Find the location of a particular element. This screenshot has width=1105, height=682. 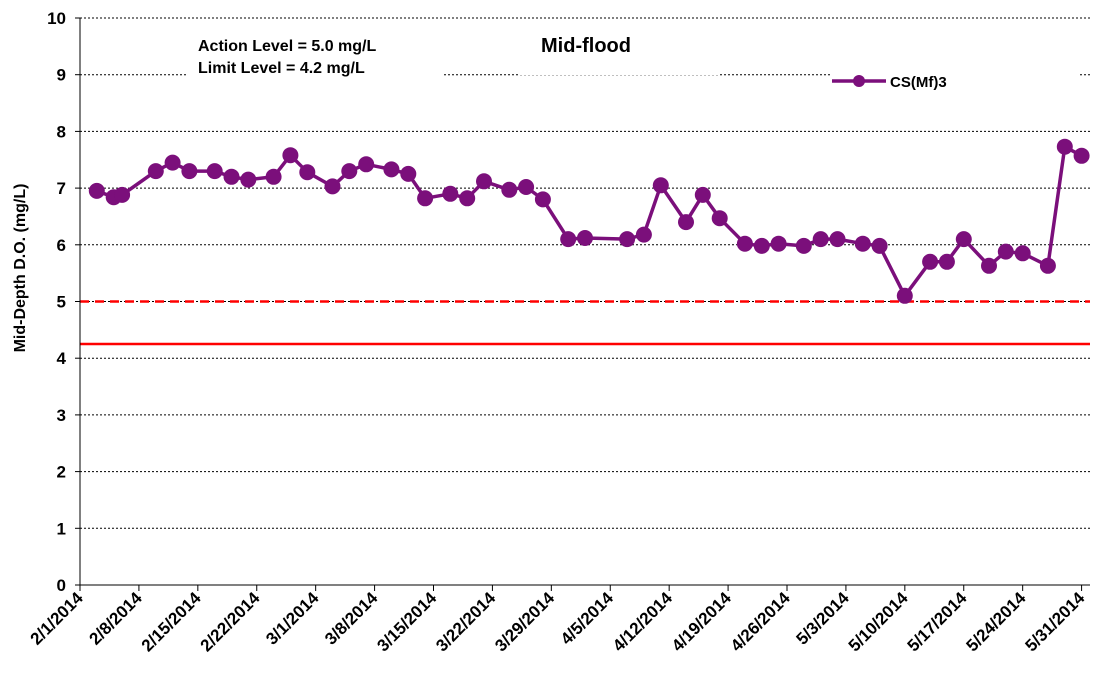

y-tick-label: 10 is located at coordinates (56, 18).